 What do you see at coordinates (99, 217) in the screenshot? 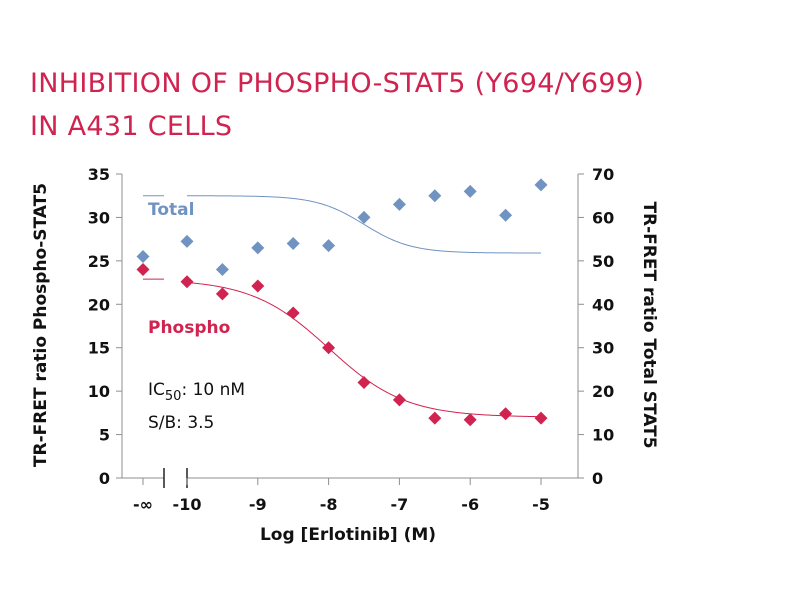
I see `y-left-tick-label: 30` at bounding box center [99, 217].